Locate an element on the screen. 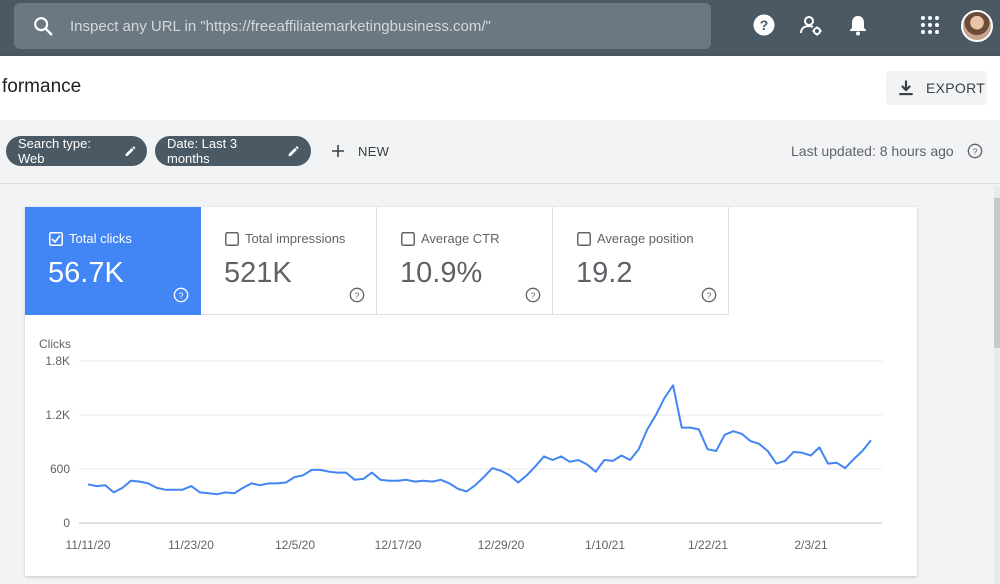 The image size is (1000, 584). metric-value: 521K is located at coordinates (258, 273).